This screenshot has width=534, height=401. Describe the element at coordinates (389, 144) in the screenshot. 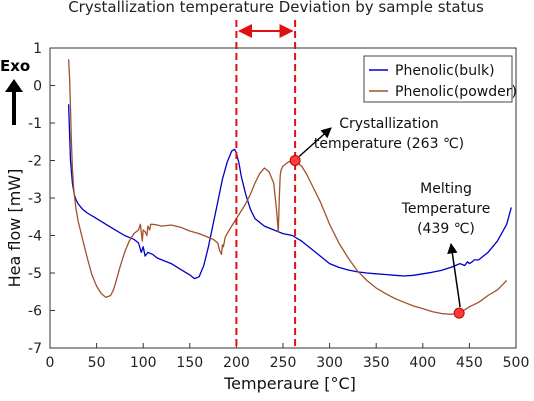

I see `crystallization-annotation: temperature (263 ℃)` at that location.